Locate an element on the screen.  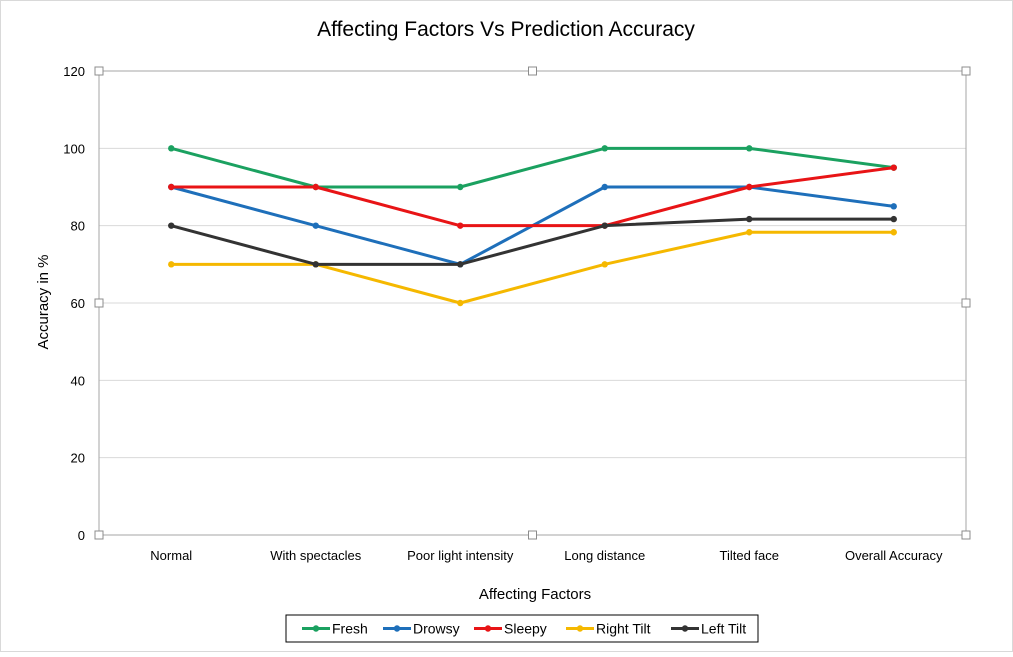
y-tick-label: 20 is located at coordinates (78, 458).